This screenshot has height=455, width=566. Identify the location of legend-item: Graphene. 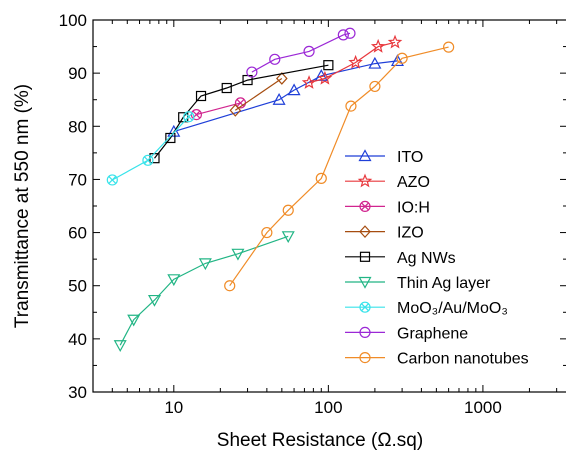
(406, 333).